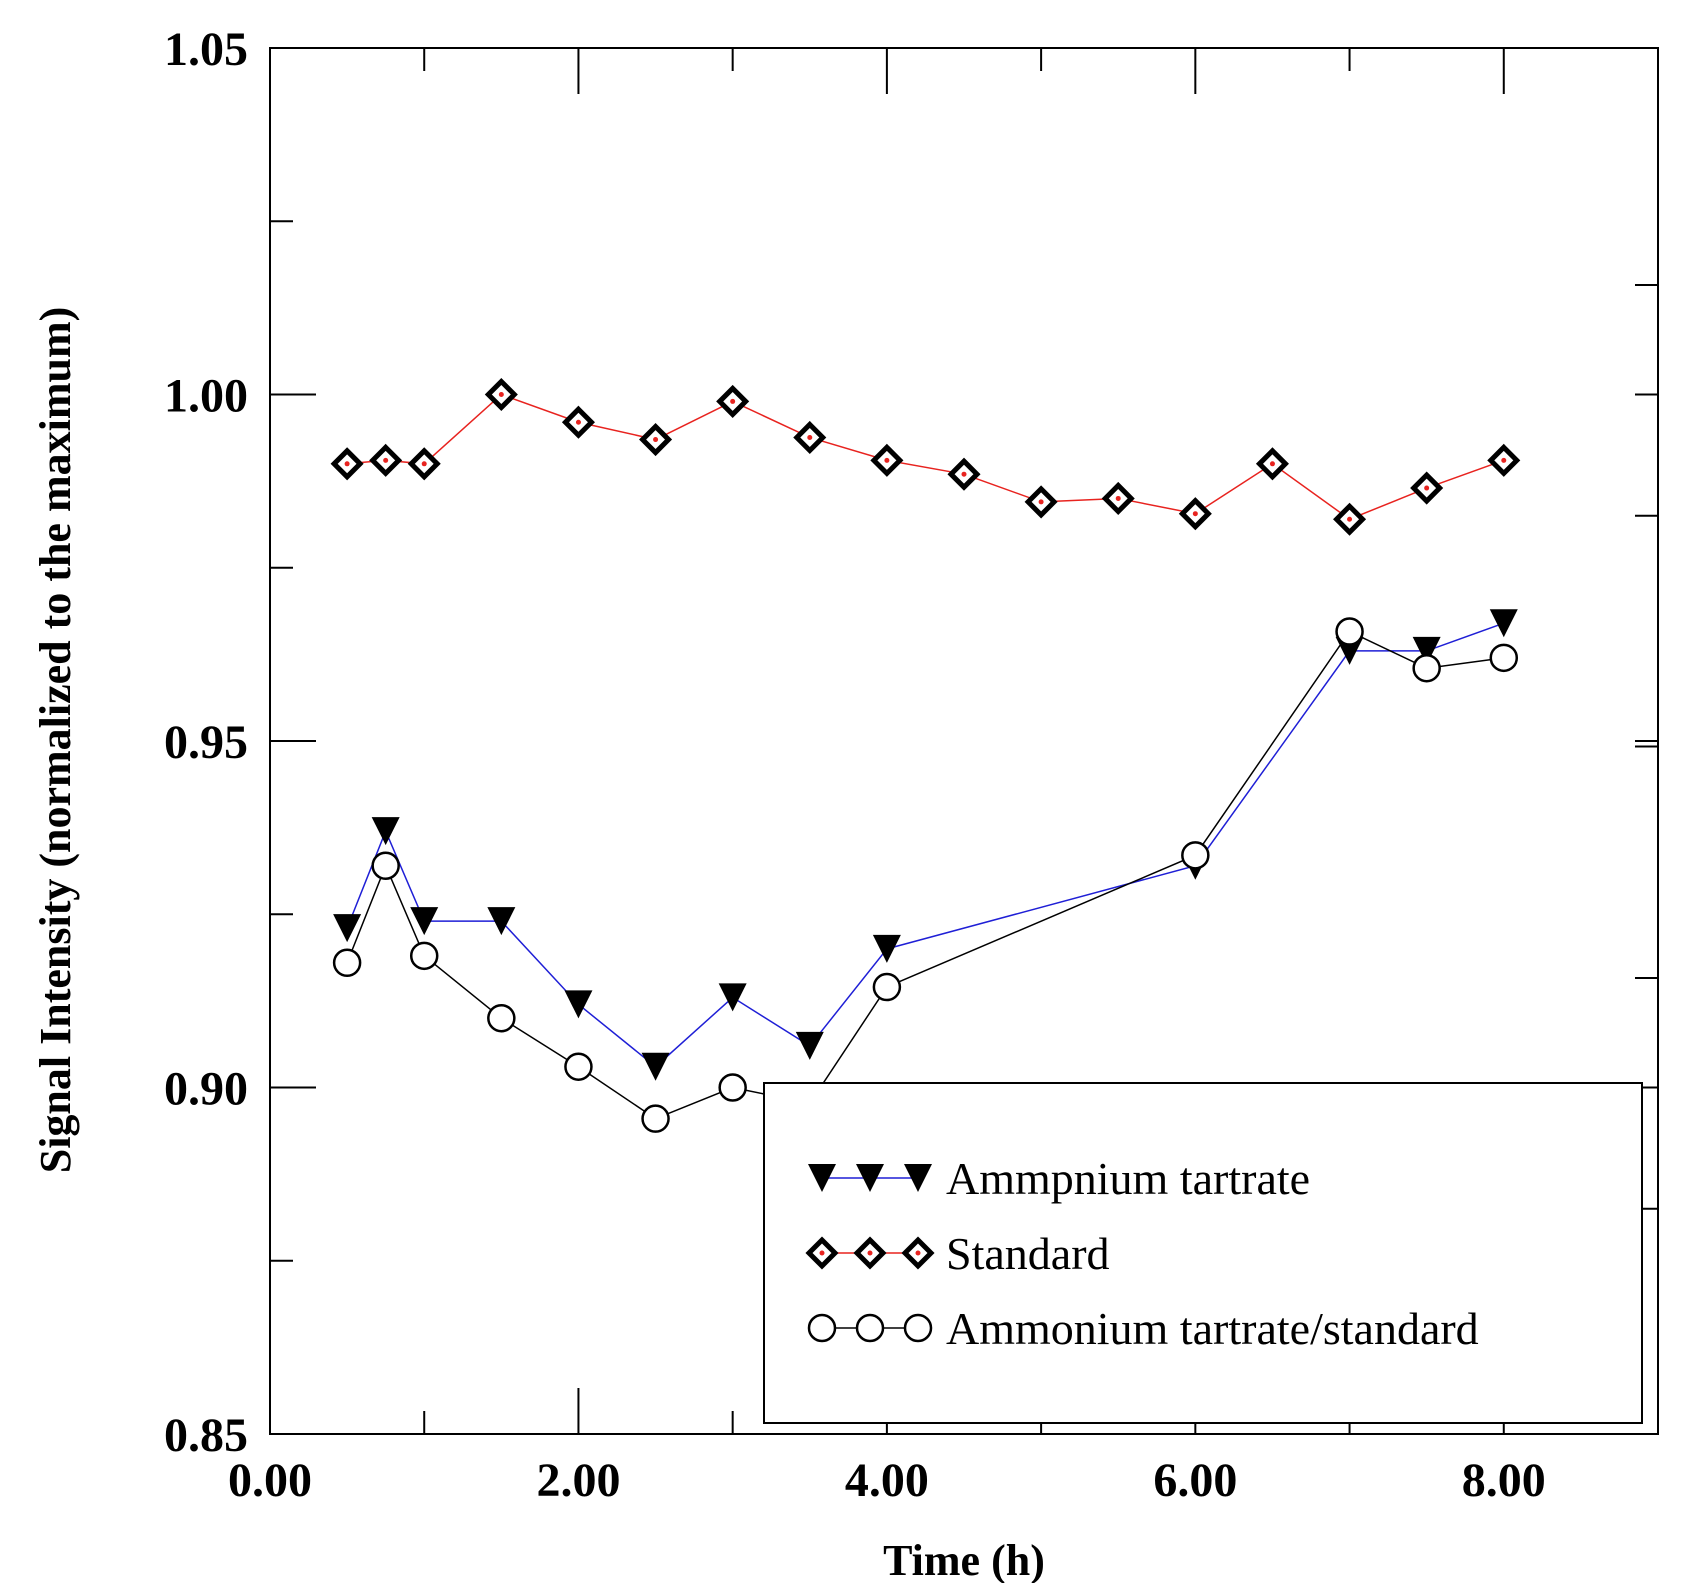 This screenshot has height=1583, width=1685. Describe the element at coordinates (1128, 1178) in the screenshot. I see `legend-label-0: Ammpnium tartrate` at that location.